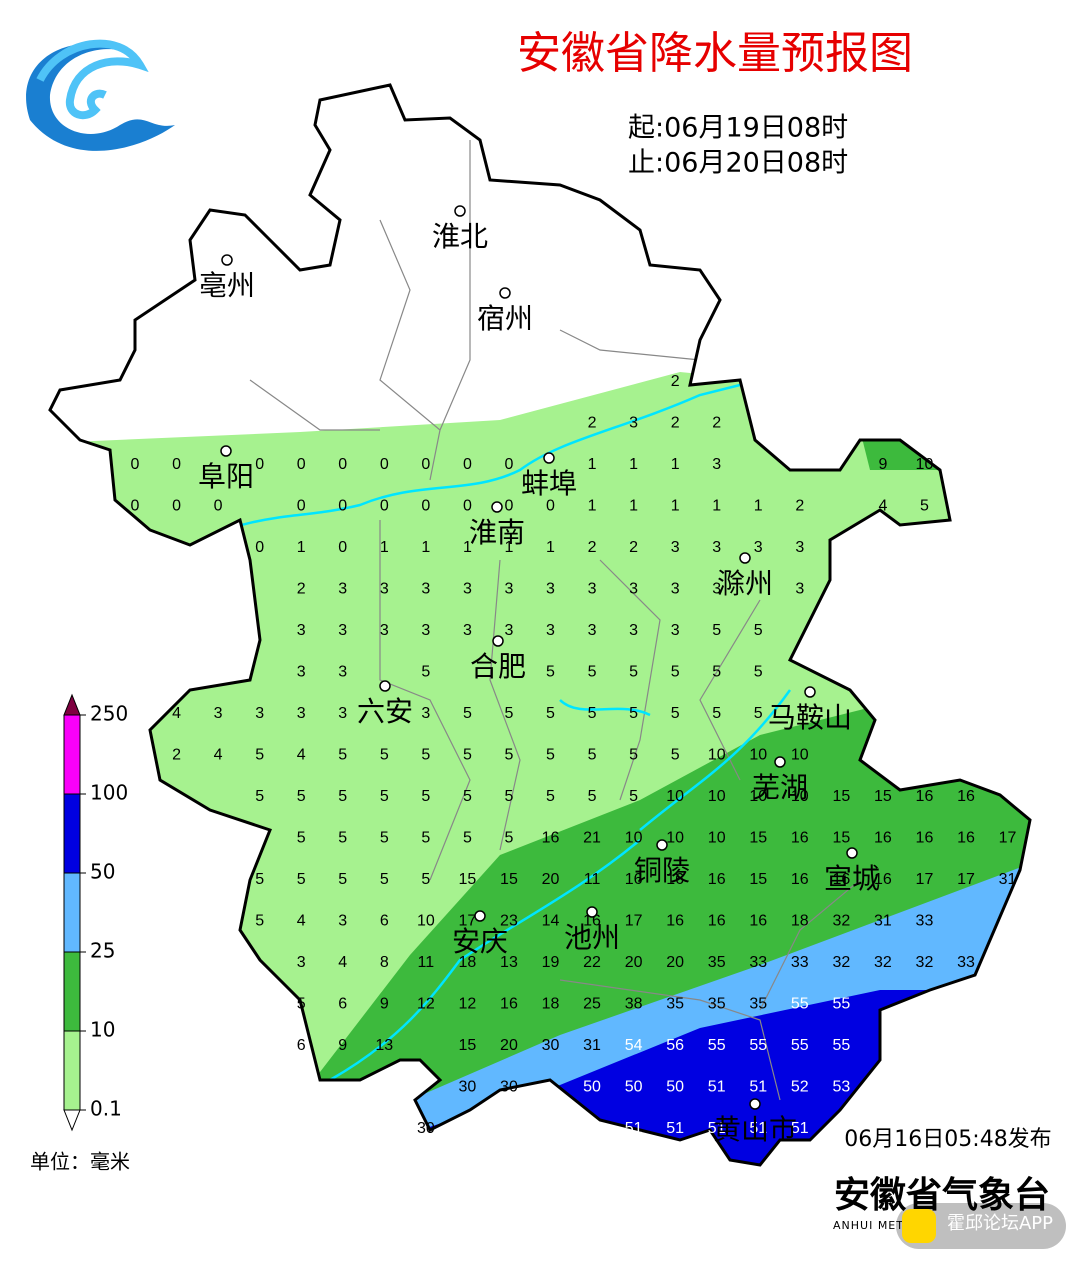 The height and width of the screenshot is (1265, 1080). Describe the element at coordinates (592, 962) in the screenshot. I see `grid-value: 22` at that location.